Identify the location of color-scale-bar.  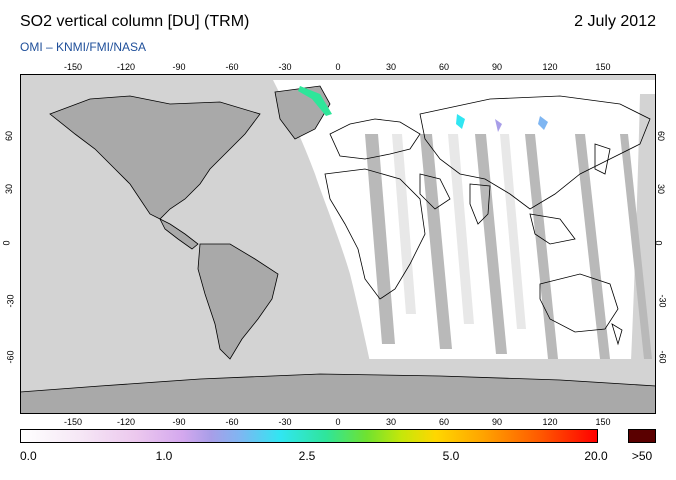
(309, 436).